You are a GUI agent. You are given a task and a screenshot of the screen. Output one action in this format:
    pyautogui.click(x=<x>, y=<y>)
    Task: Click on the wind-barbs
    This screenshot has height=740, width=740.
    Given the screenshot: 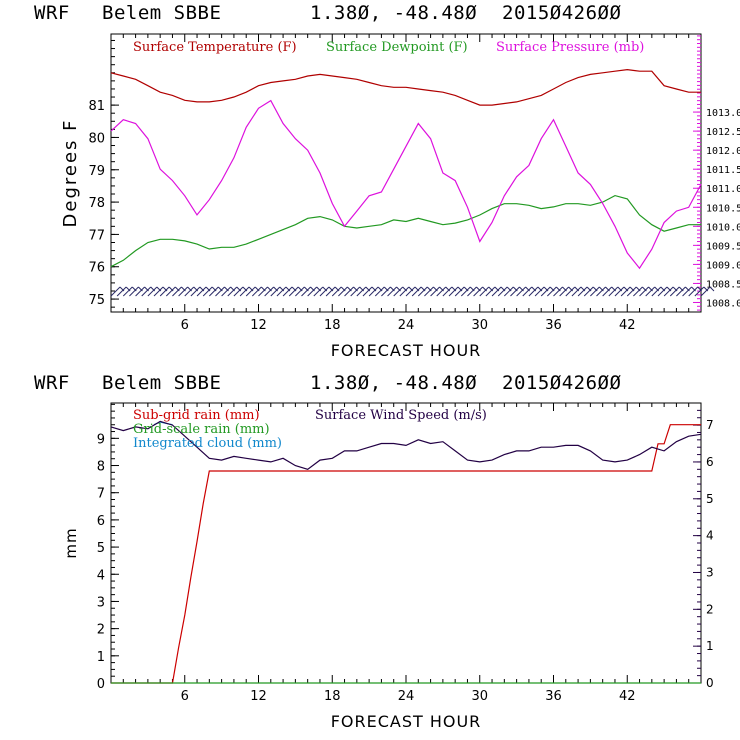 What is the action you would take?
    pyautogui.click(x=412, y=291)
    